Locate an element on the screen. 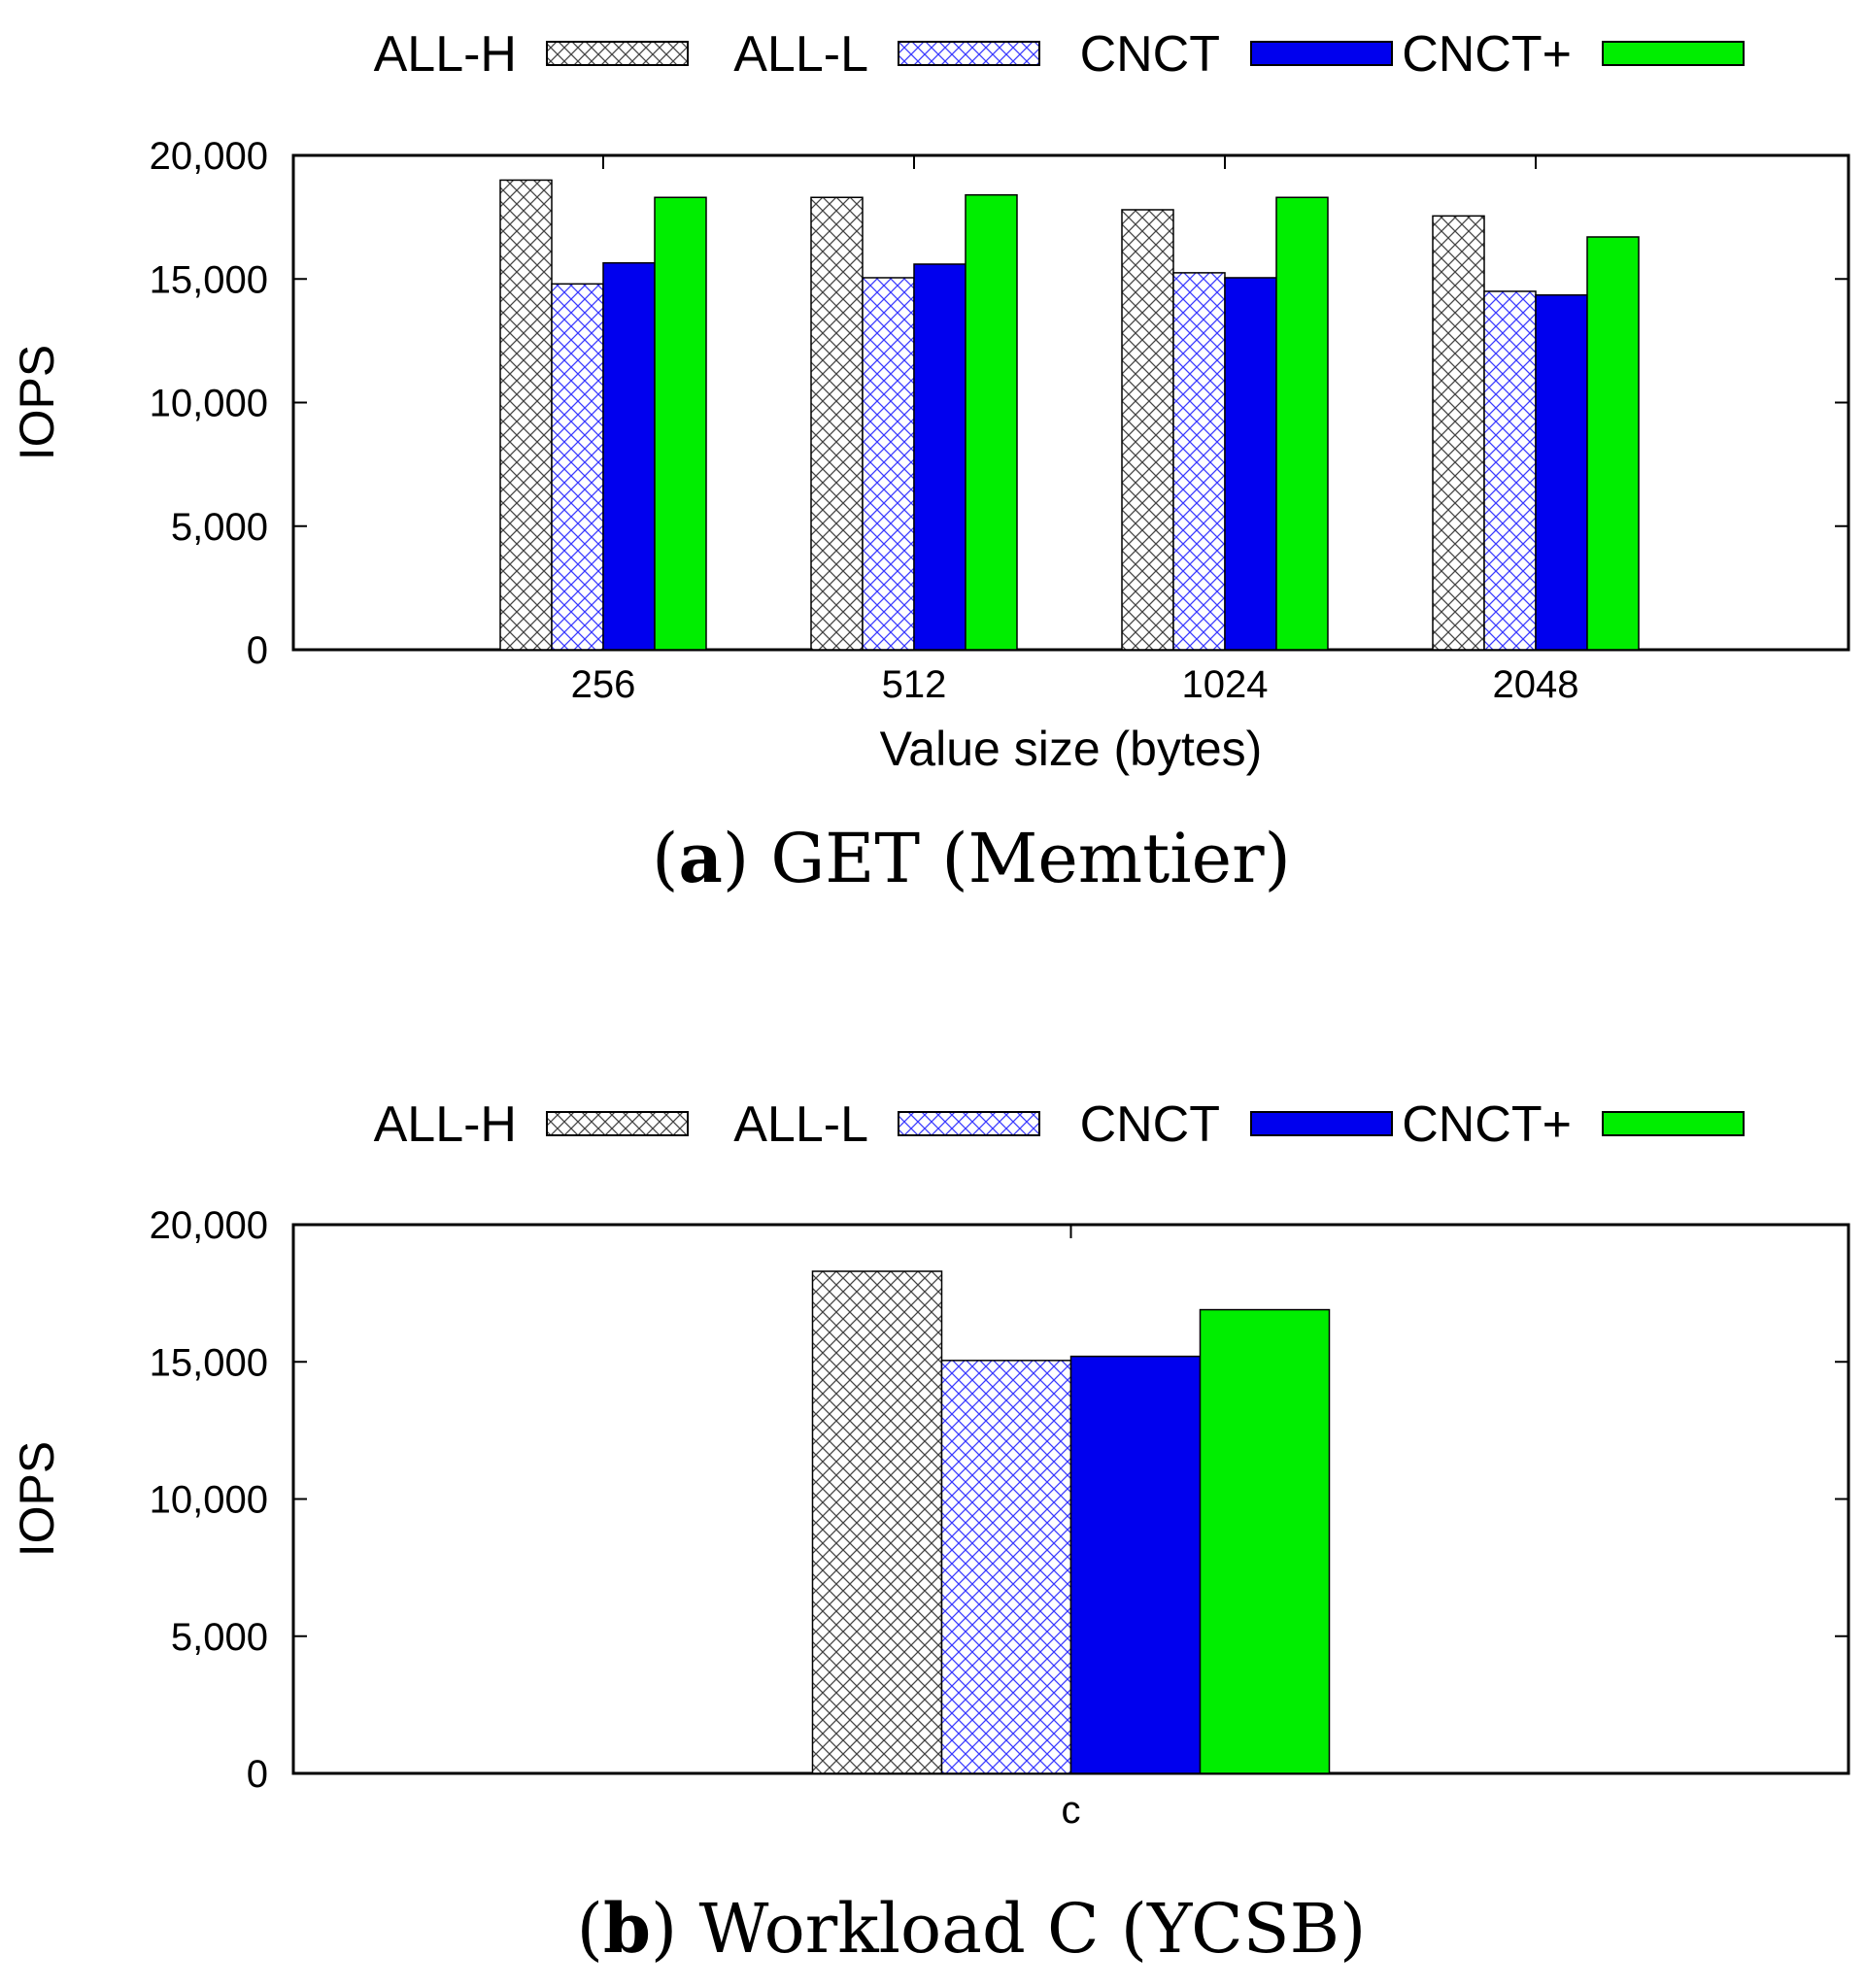  x-tick-label: 1024 is located at coordinates (1225, 684).